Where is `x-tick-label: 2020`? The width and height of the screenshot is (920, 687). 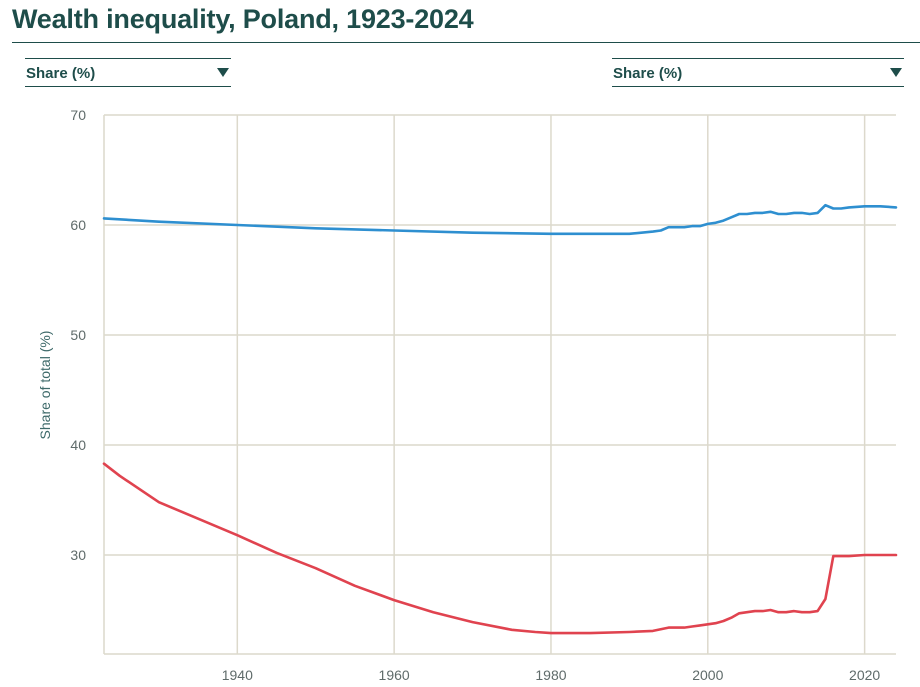
x-tick-label: 2020 is located at coordinates (864, 675).